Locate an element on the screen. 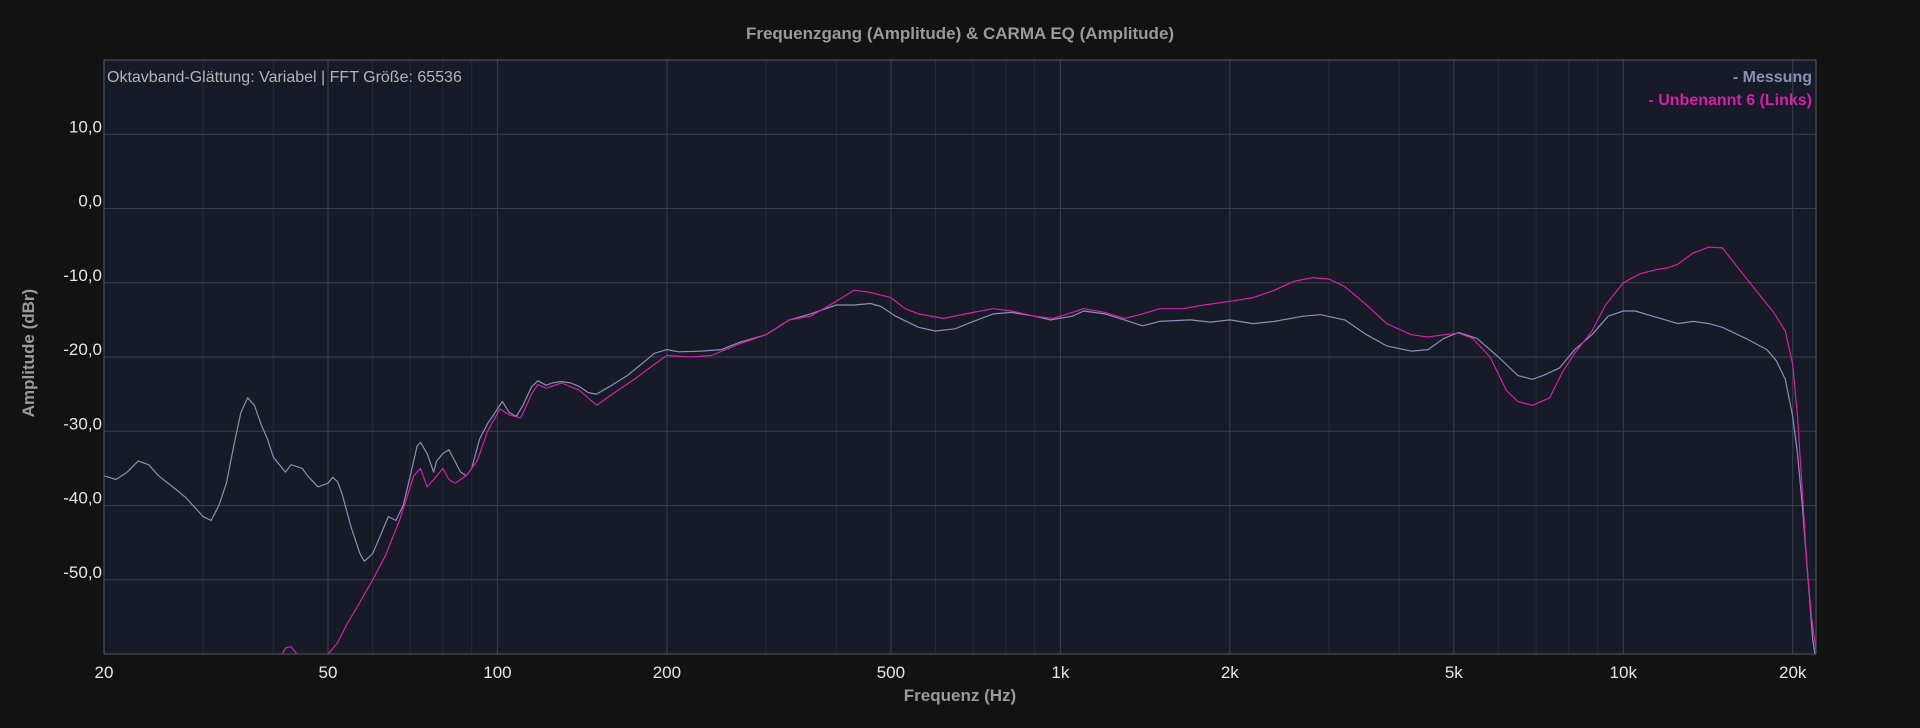 The width and height of the screenshot is (1920, 728). y-tick-labels: 10,0 0,0 -10,0 -20,0 -30,0 -40,0 -50,0 is located at coordinates (82, 349).